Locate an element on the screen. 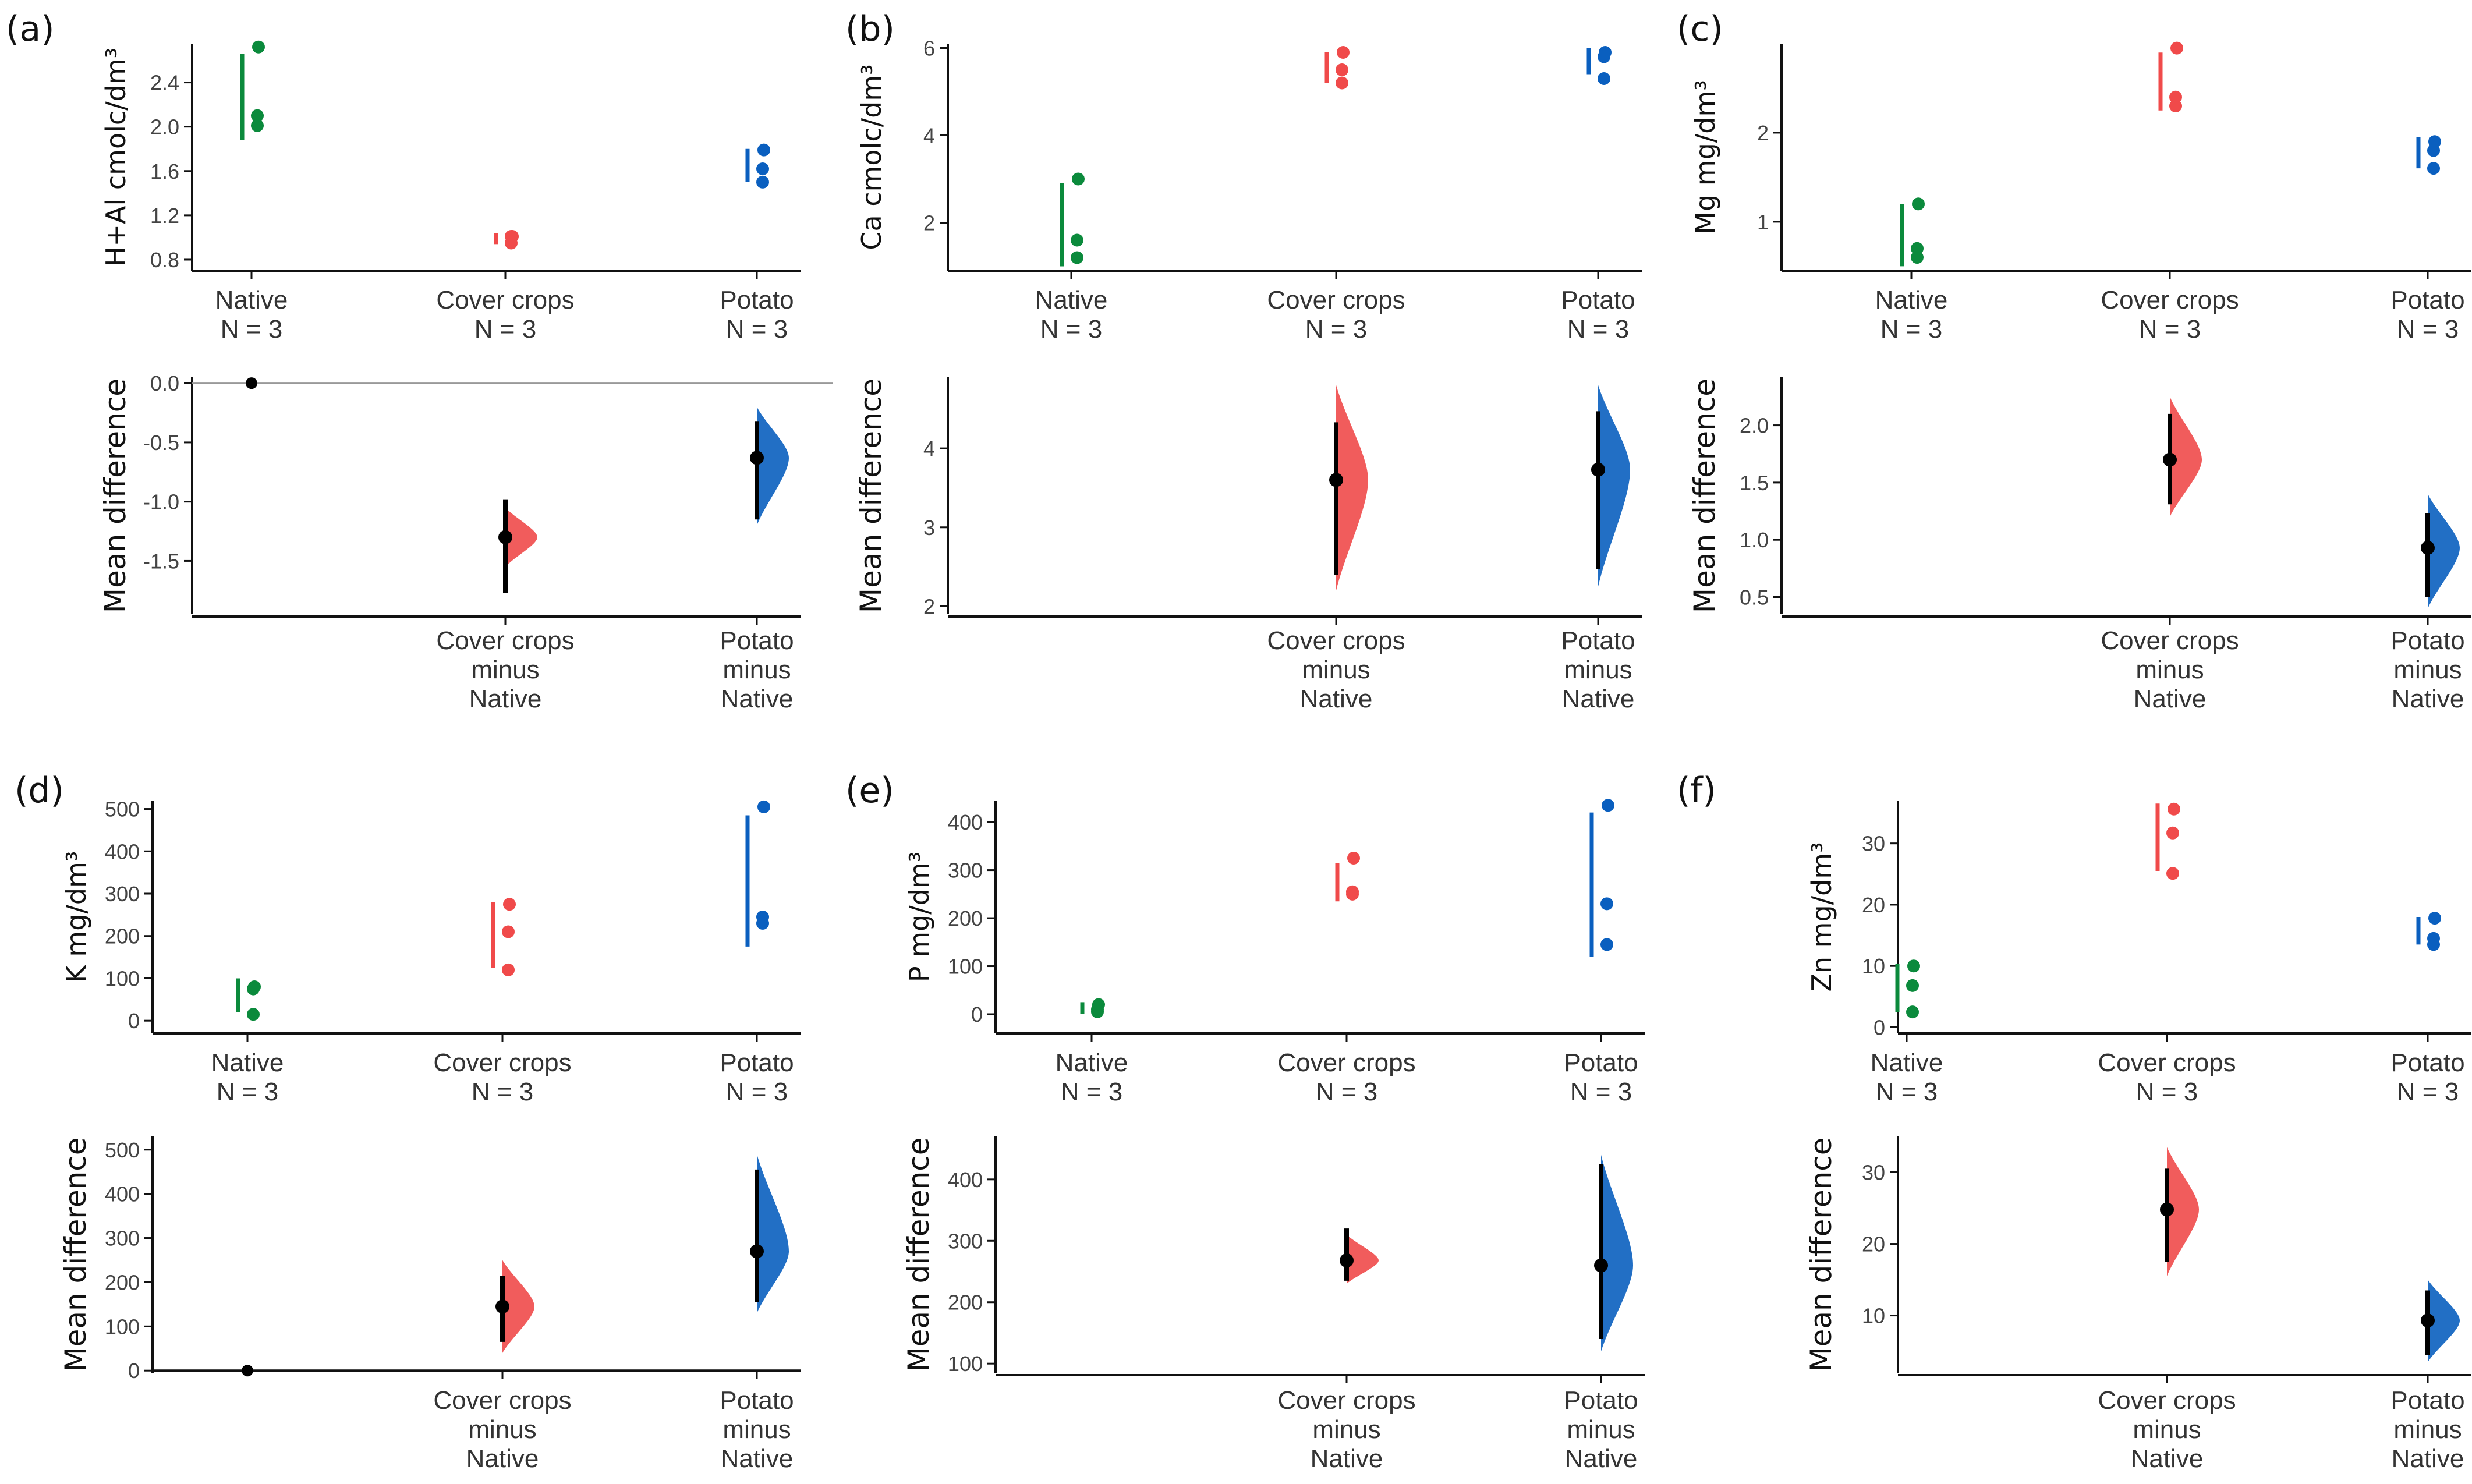  top-y-label: K mg/dm³ is located at coordinates (76, 917).